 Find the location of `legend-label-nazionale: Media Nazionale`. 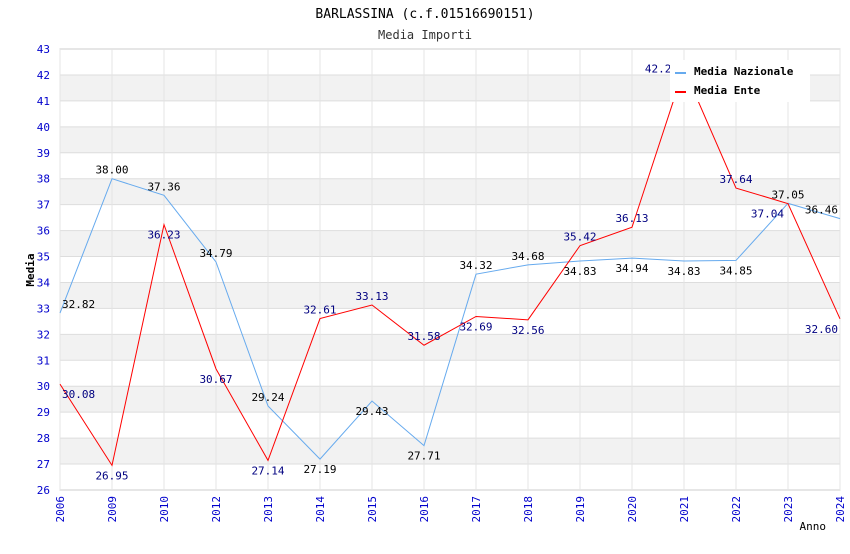

legend-label-nazionale: Media Nazionale is located at coordinates (744, 71).